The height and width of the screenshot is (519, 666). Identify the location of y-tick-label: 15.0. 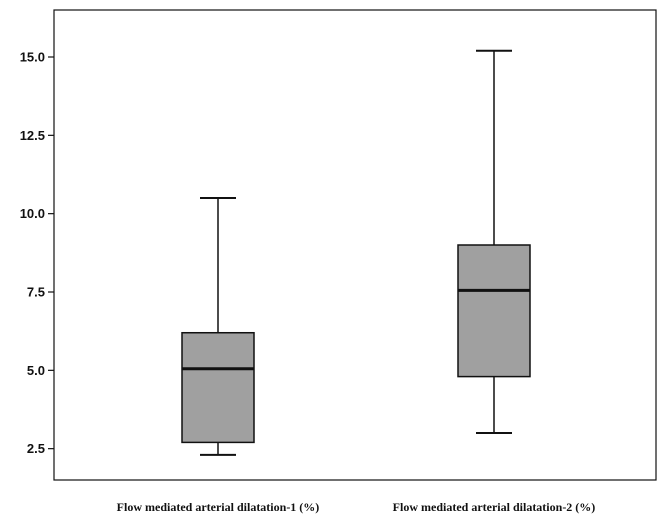
(32, 57).